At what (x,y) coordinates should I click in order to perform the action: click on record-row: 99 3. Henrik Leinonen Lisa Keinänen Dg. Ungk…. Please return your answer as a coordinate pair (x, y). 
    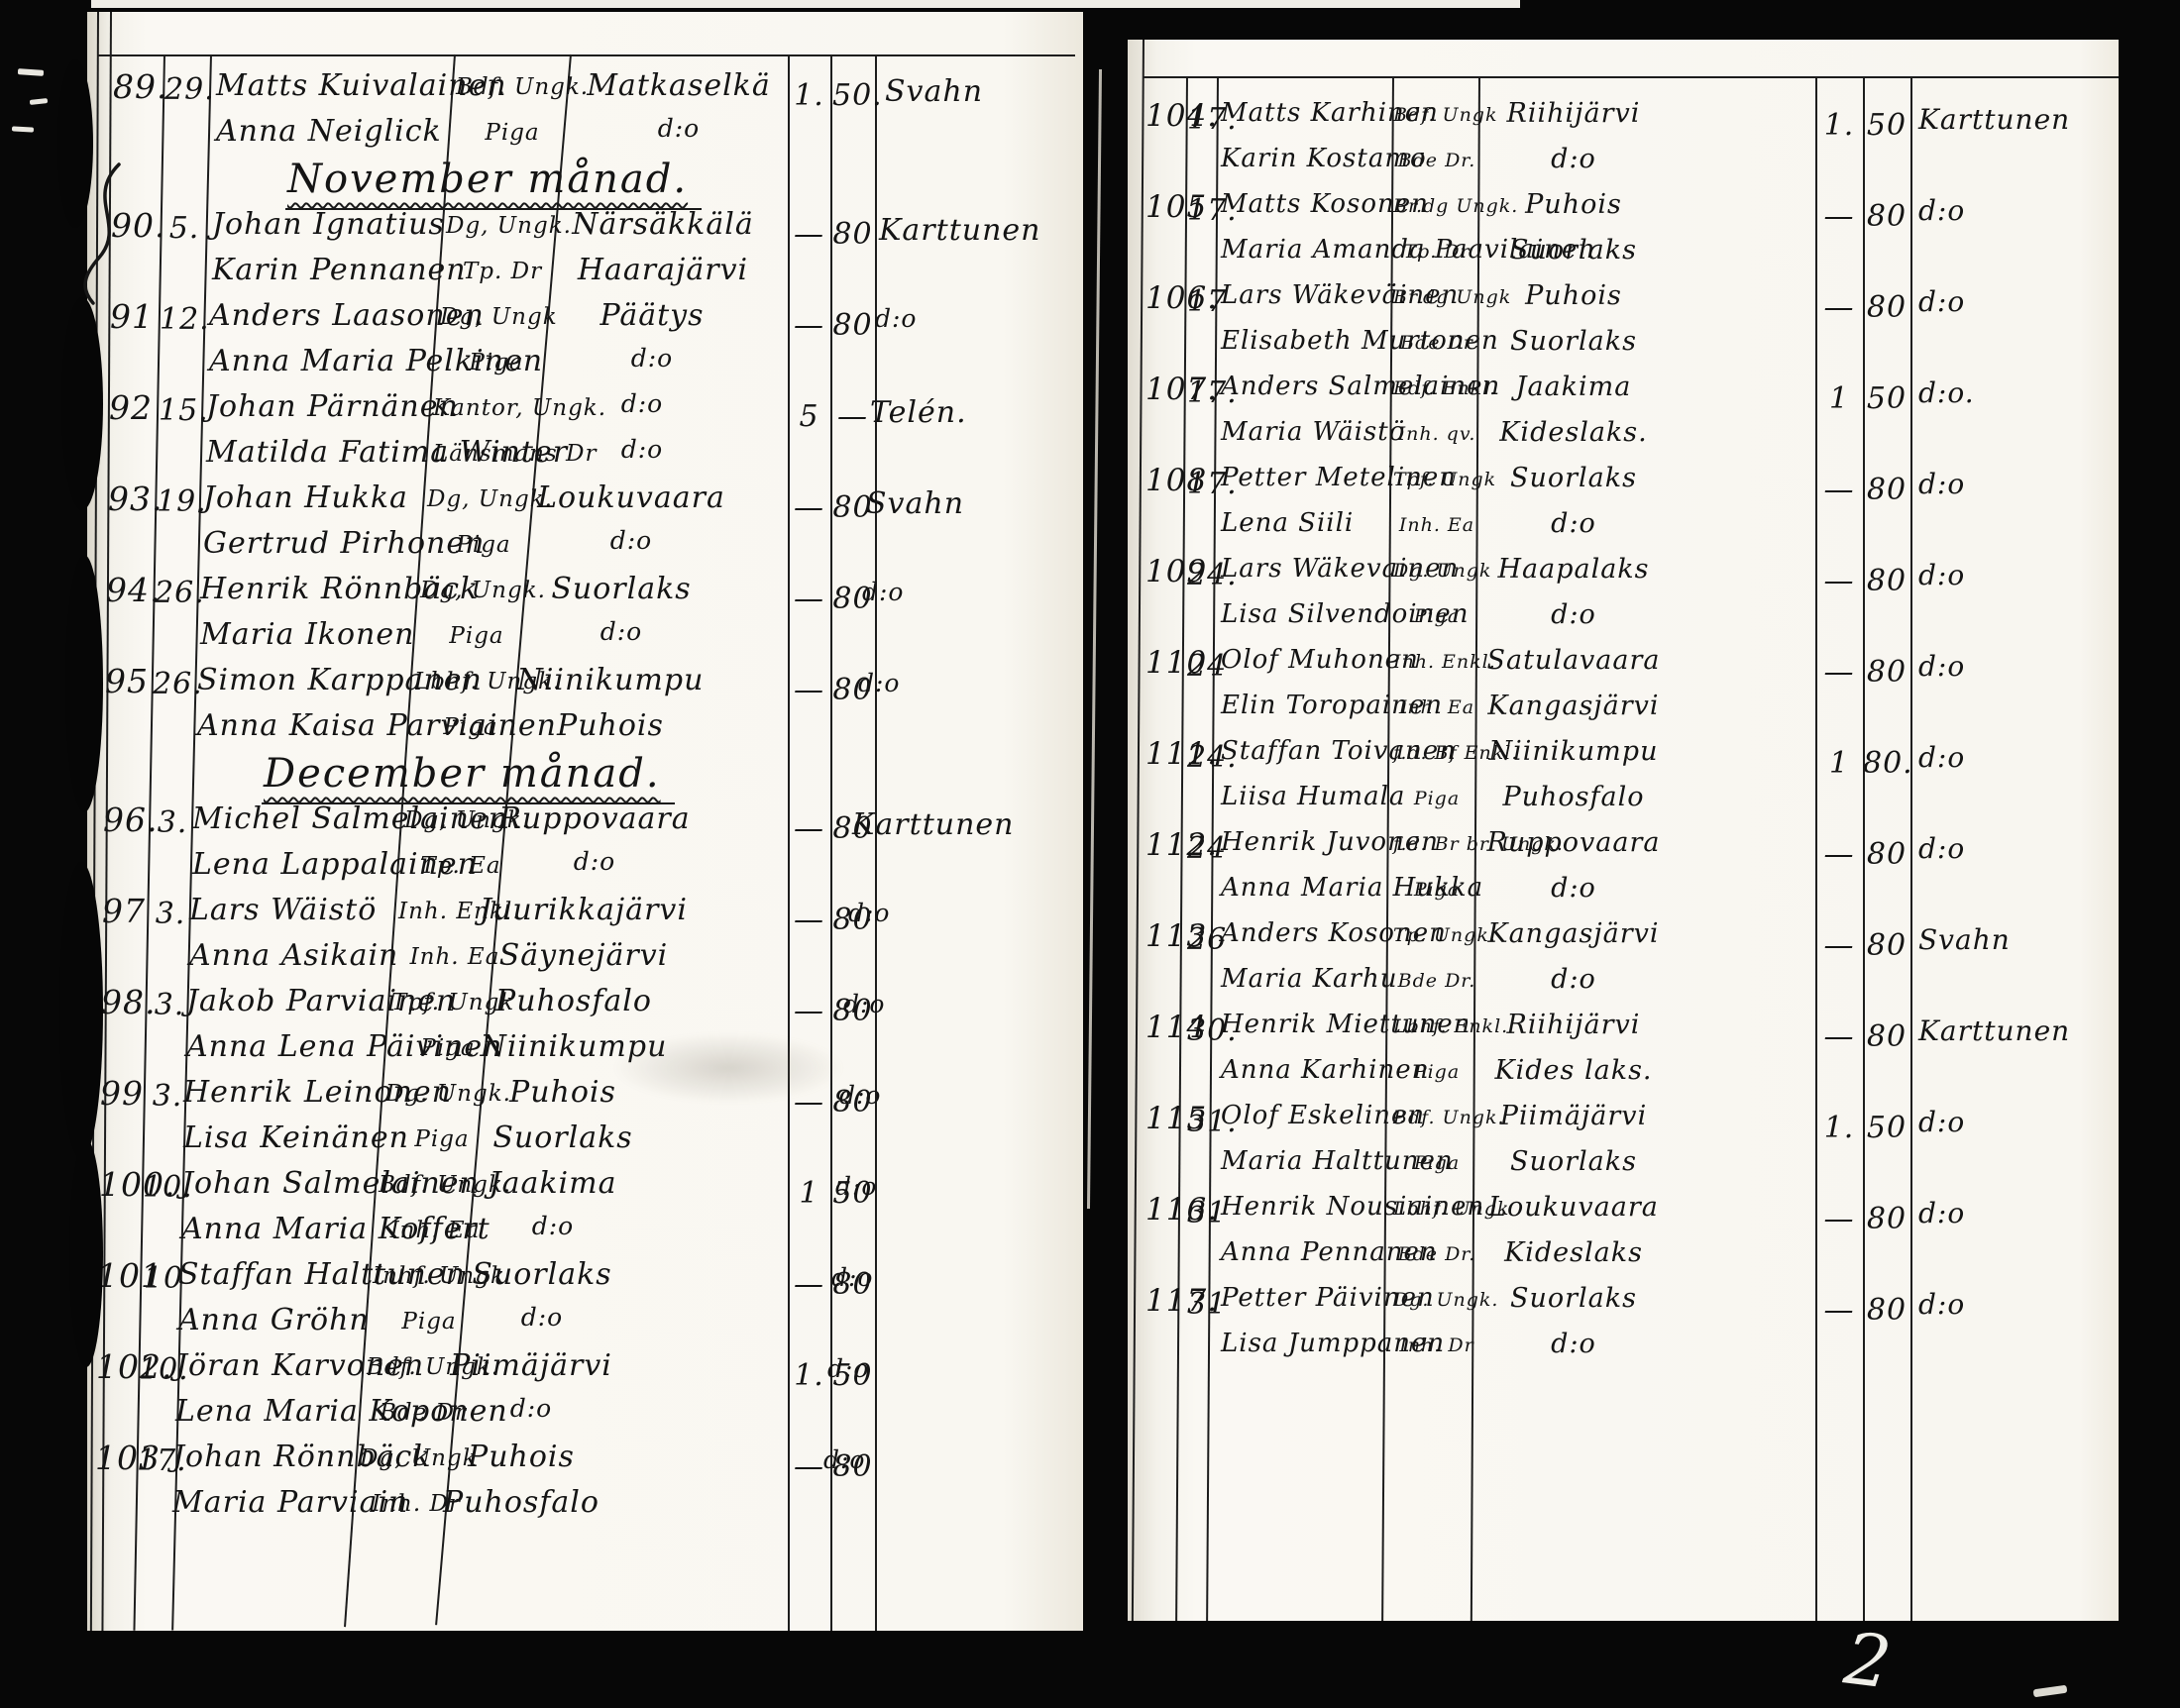
    Looking at the image, I should click on (585, 1119).